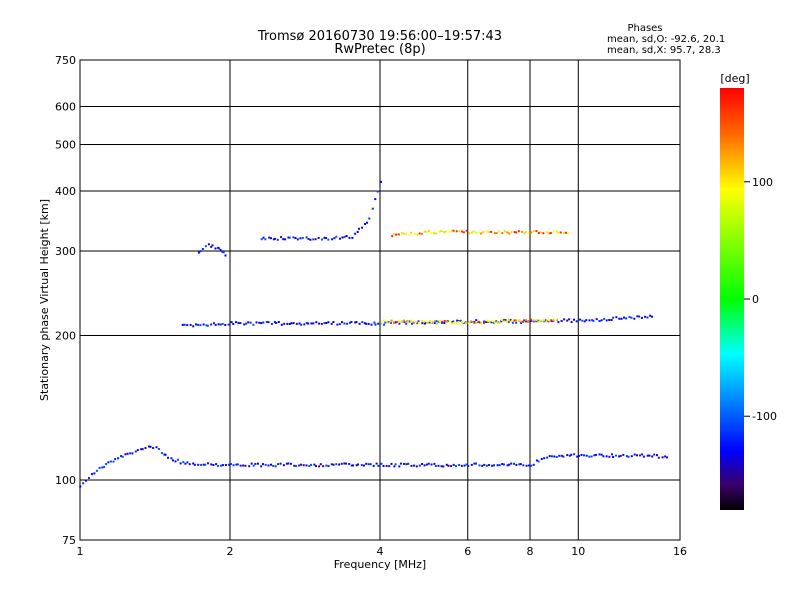  What do you see at coordinates (65, 145) in the screenshot?
I see `y-tick-label: 500` at bounding box center [65, 145].